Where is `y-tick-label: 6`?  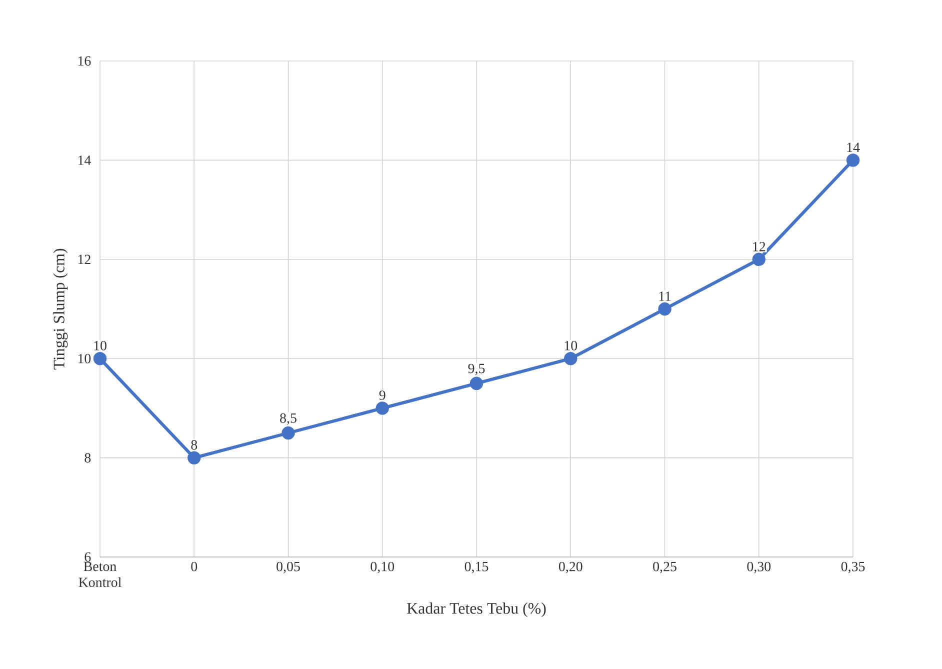 y-tick-label: 6 is located at coordinates (87, 557).